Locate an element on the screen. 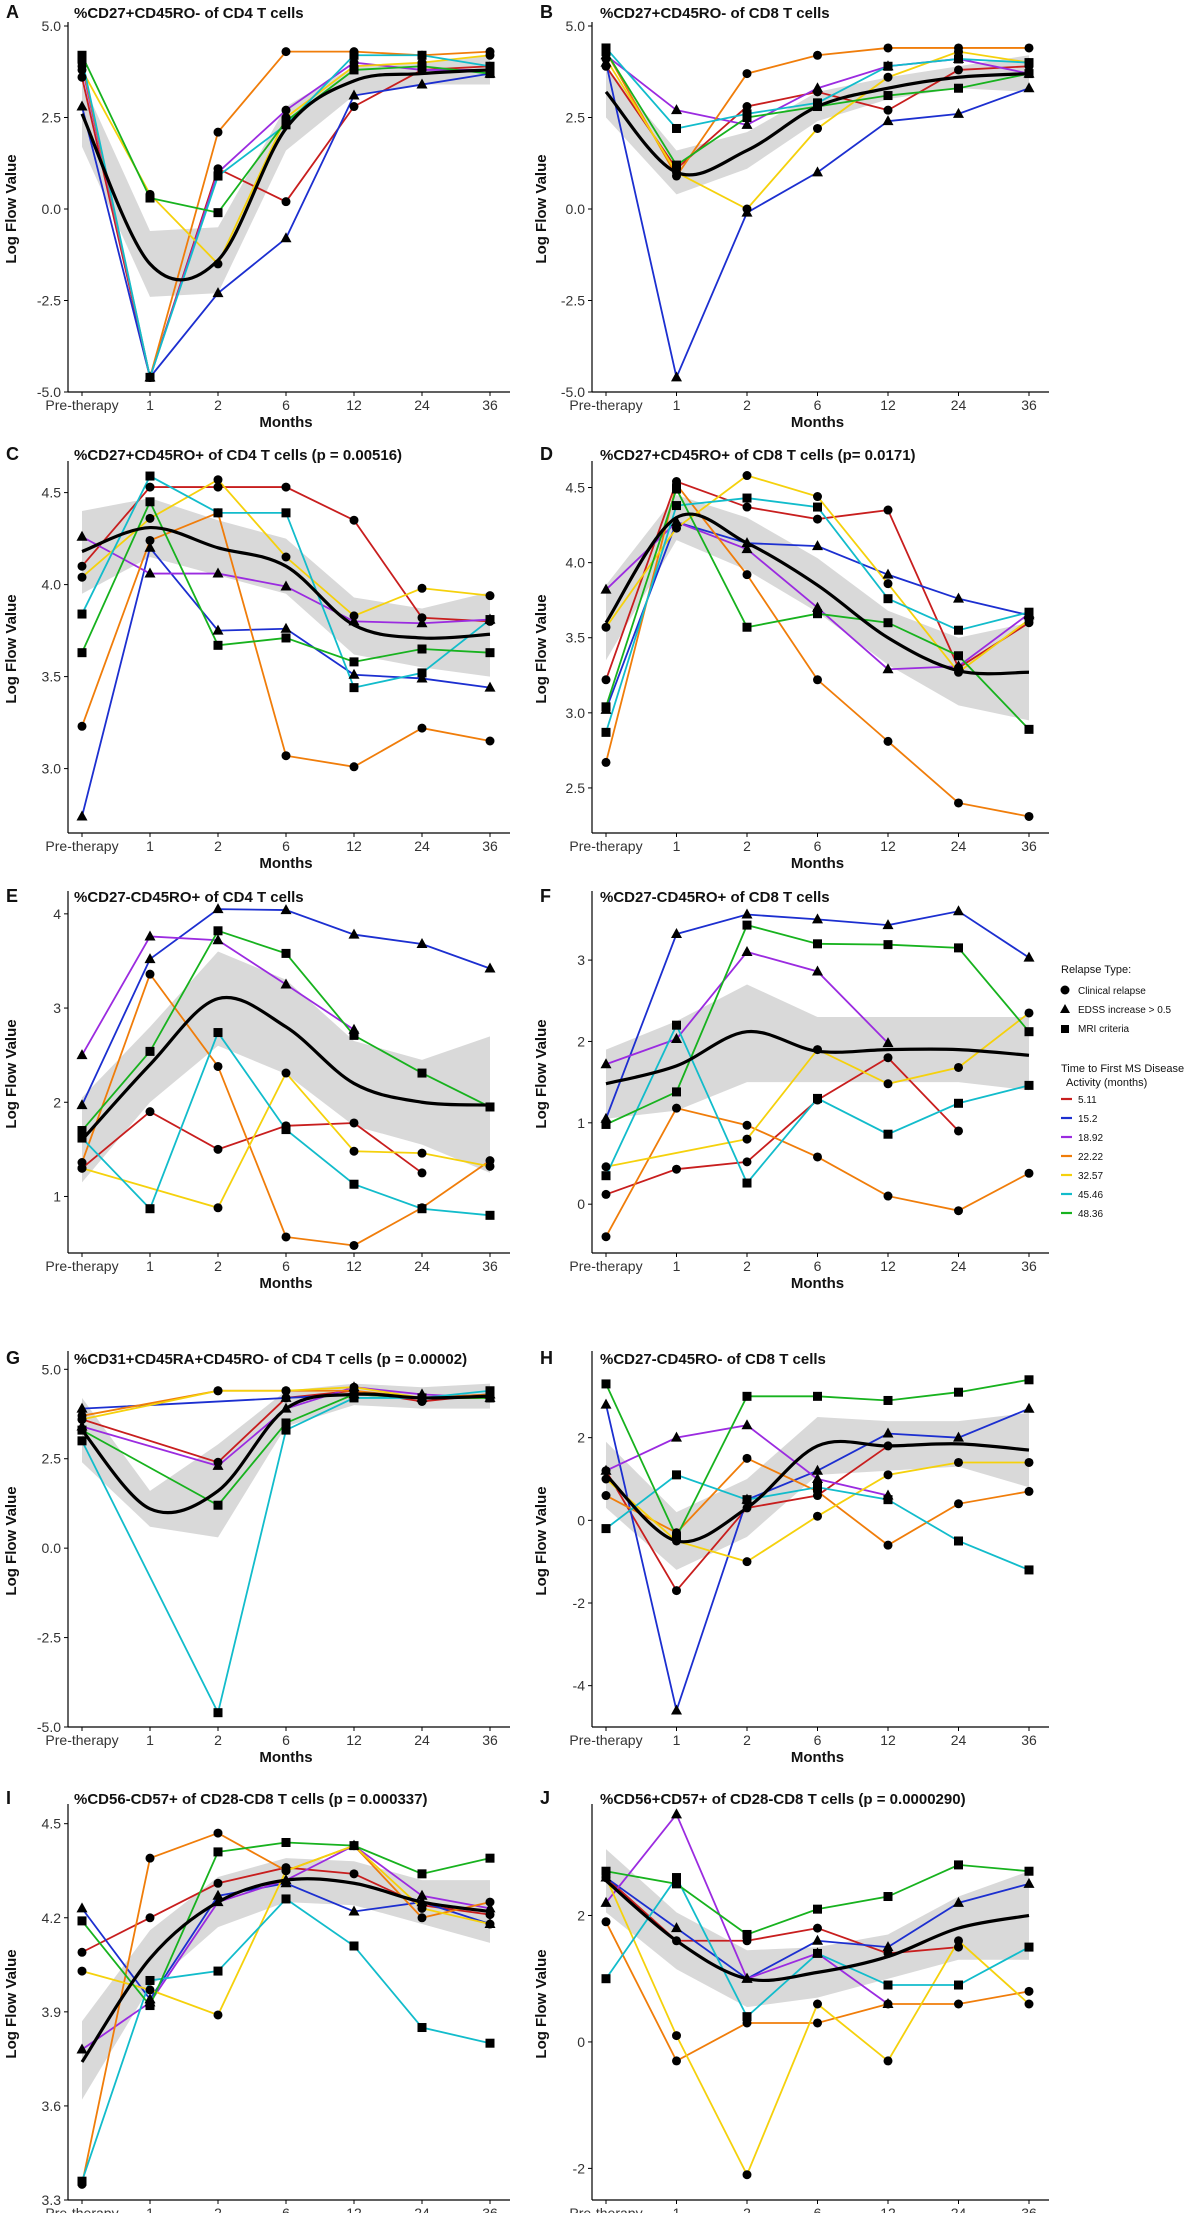  y-tick-label: 4 is located at coordinates (57, 914).